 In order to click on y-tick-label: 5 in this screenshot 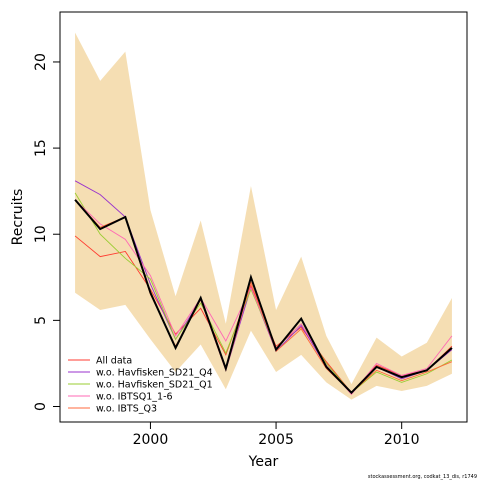, I will do `click(41, 320)`.